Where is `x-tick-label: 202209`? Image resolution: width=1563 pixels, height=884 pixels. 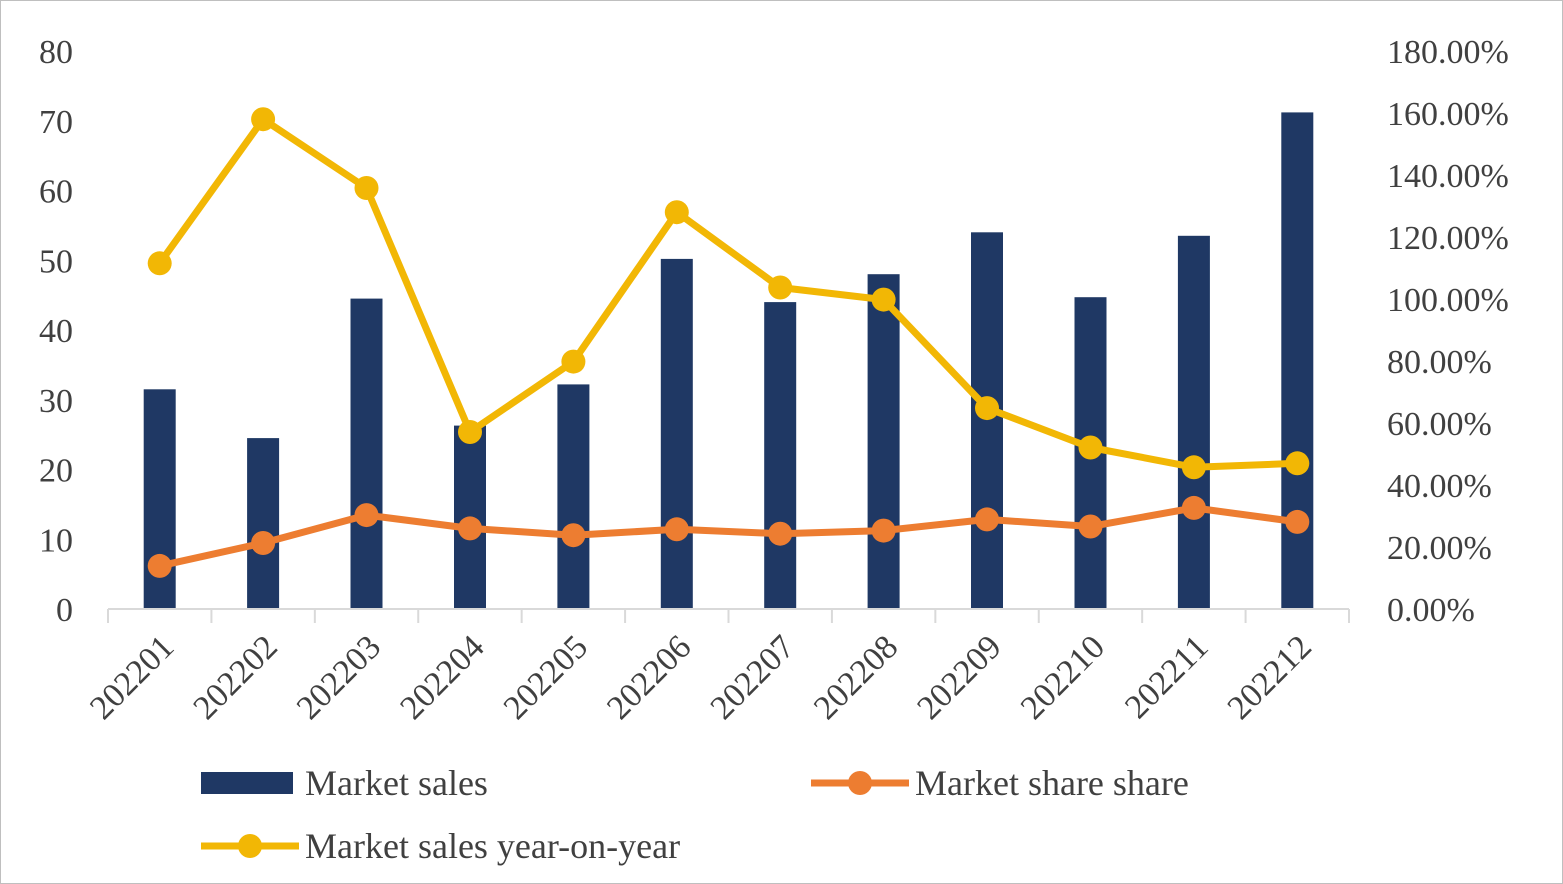 x-tick-label: 202209 is located at coordinates (959, 677).